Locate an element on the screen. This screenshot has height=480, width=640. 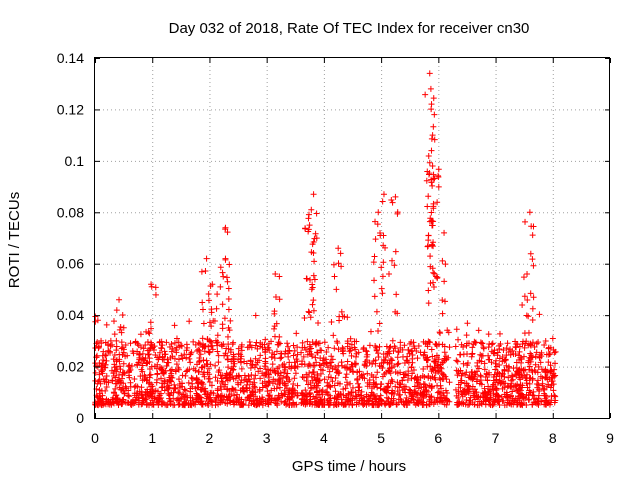
x-tick-label: 1 is located at coordinates (152, 438).